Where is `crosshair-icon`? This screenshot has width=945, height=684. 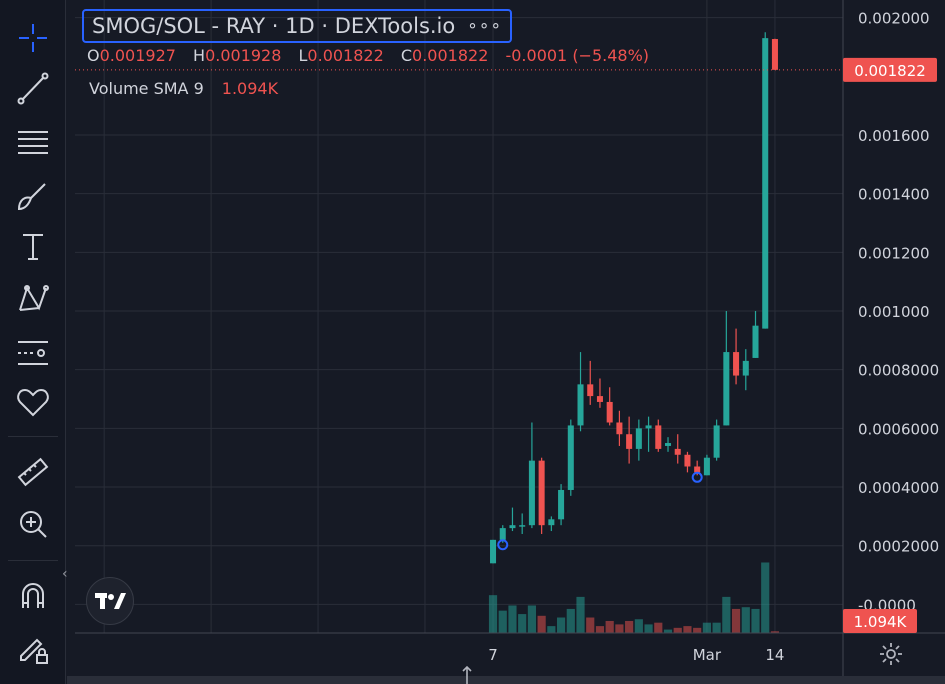 crosshair-icon is located at coordinates (33, 38).